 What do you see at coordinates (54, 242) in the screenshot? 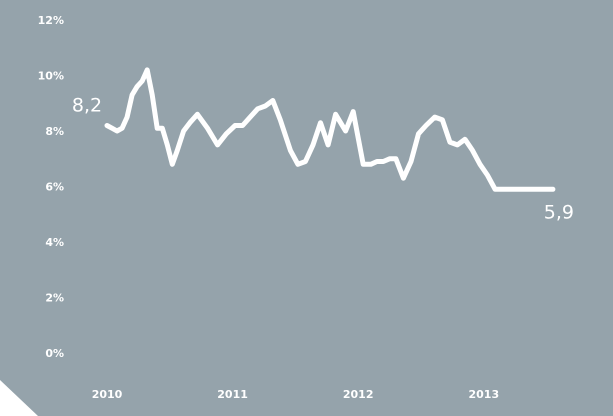
I see `y-tick-label: 4%` at bounding box center [54, 242].